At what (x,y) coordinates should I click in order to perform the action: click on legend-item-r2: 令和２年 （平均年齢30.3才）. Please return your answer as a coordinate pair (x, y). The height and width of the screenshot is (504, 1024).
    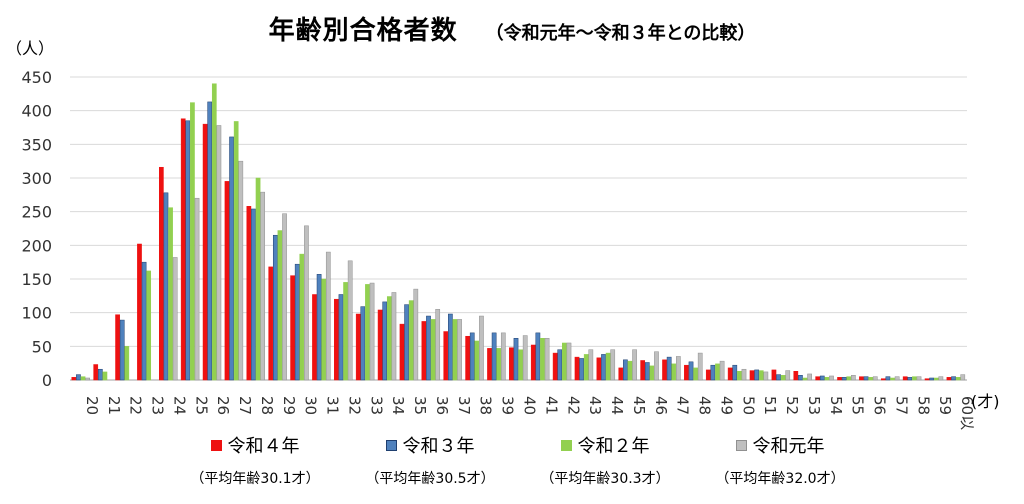
    Looking at the image, I should click on (605, 460).